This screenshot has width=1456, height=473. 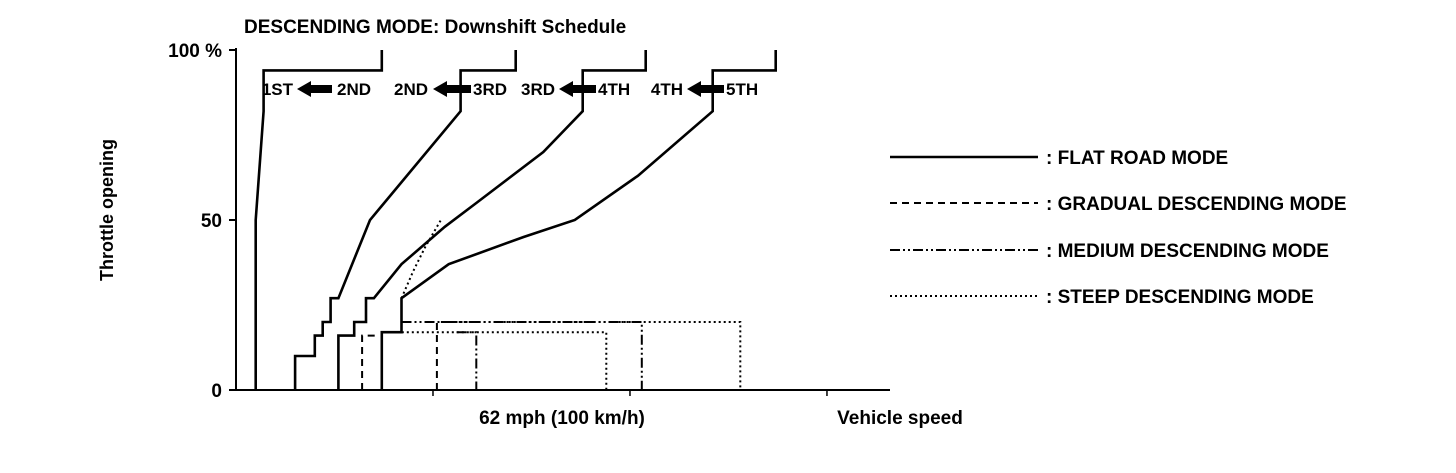 I want to click on y-tick-label: 0, so click(x=216, y=391).